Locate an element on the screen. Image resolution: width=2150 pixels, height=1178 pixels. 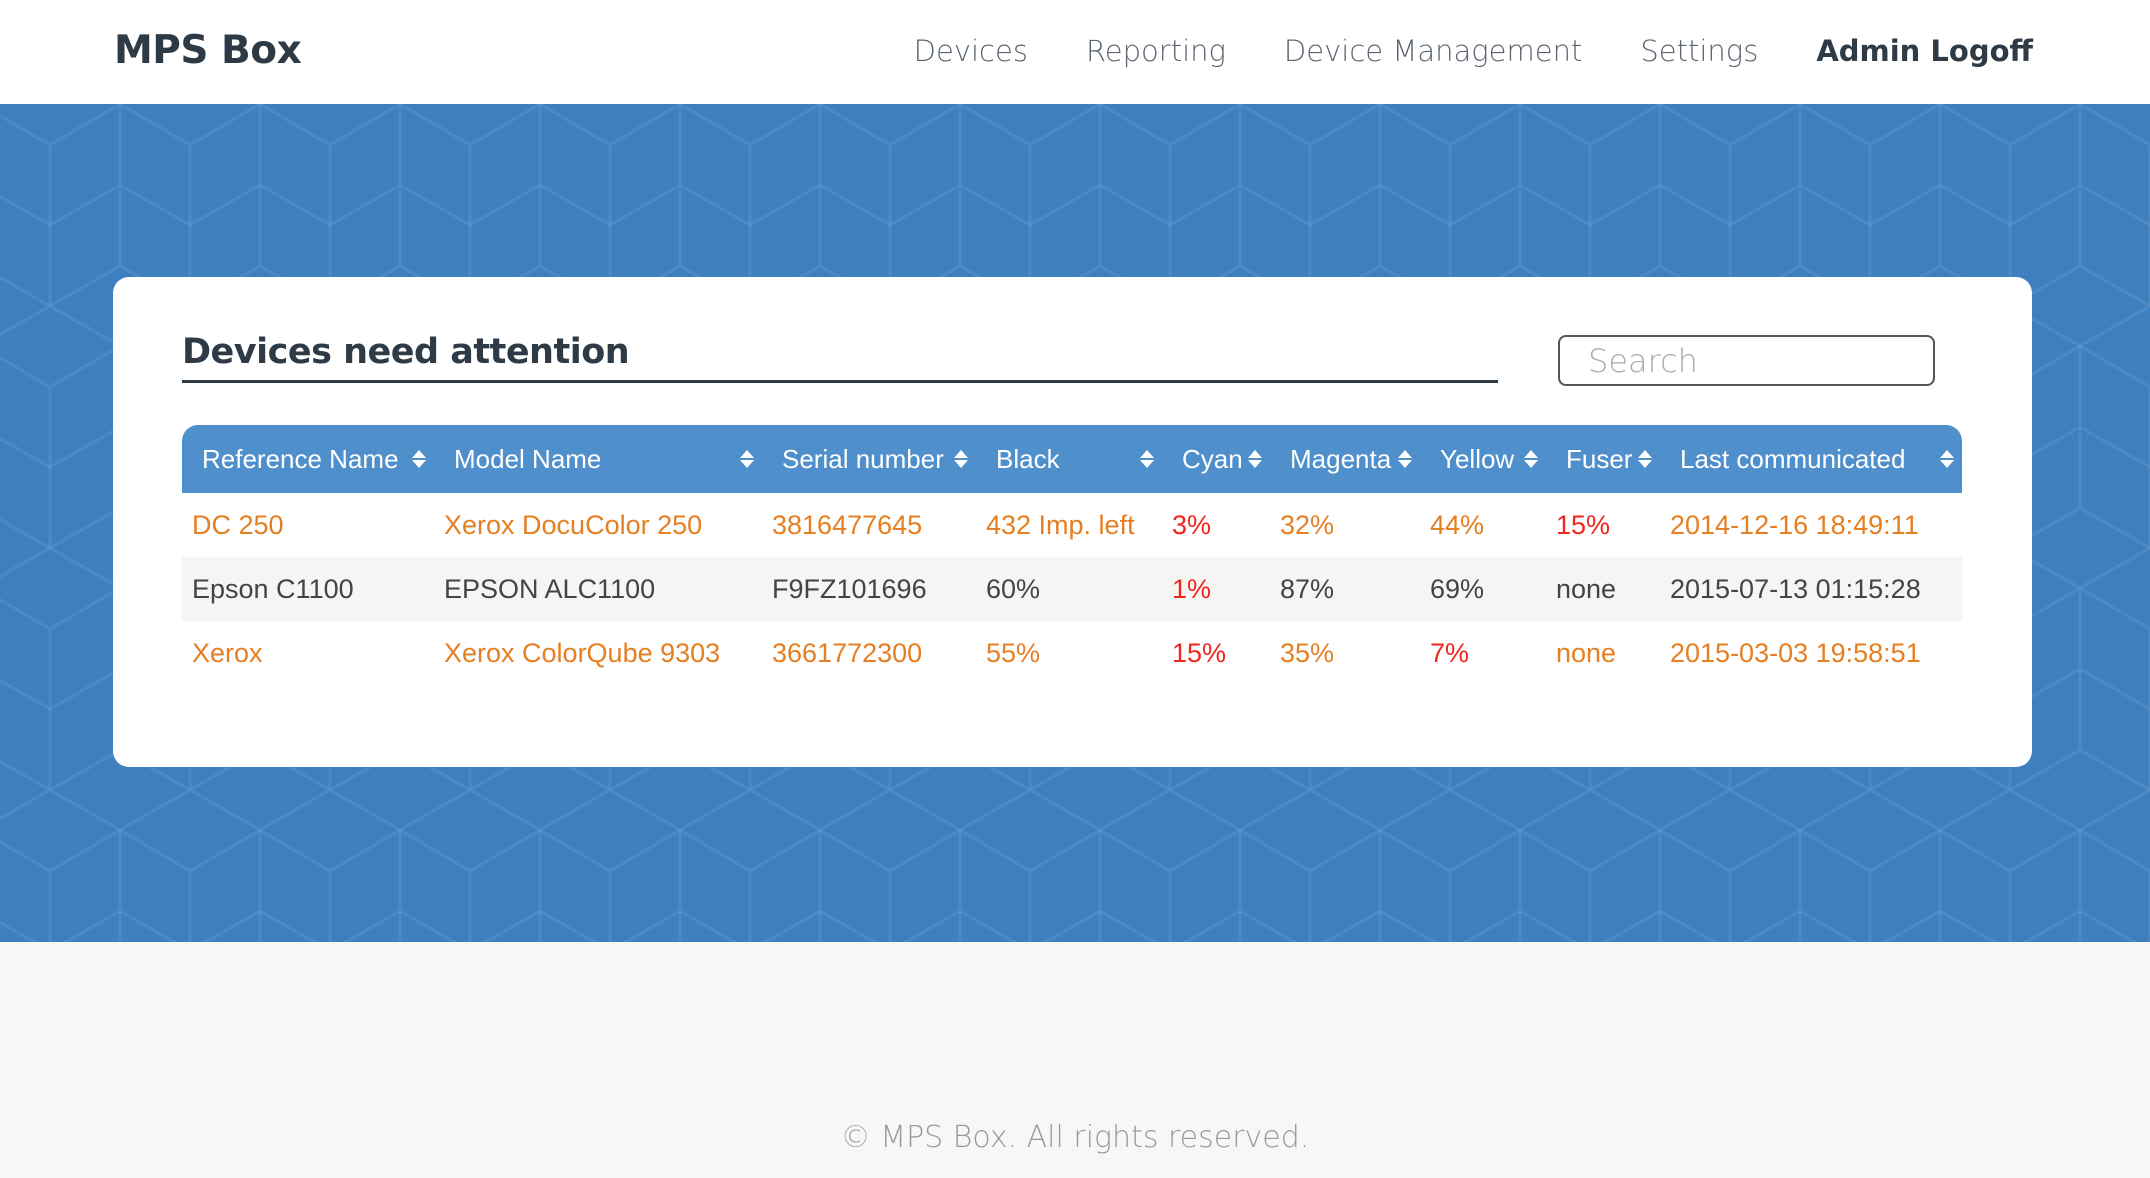
column-label: Magenta is located at coordinates (1341, 458).